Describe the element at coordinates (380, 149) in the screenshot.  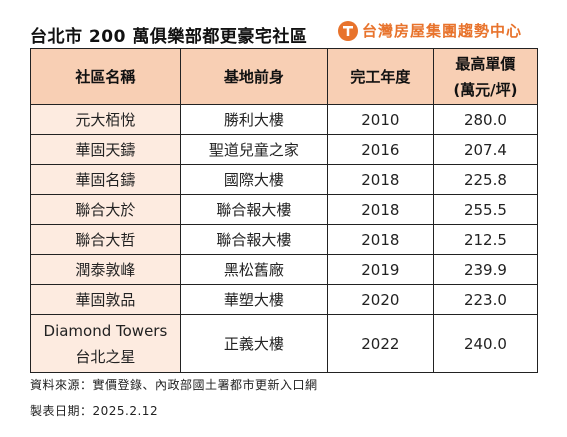
I see `completion-year: 2016` at that location.